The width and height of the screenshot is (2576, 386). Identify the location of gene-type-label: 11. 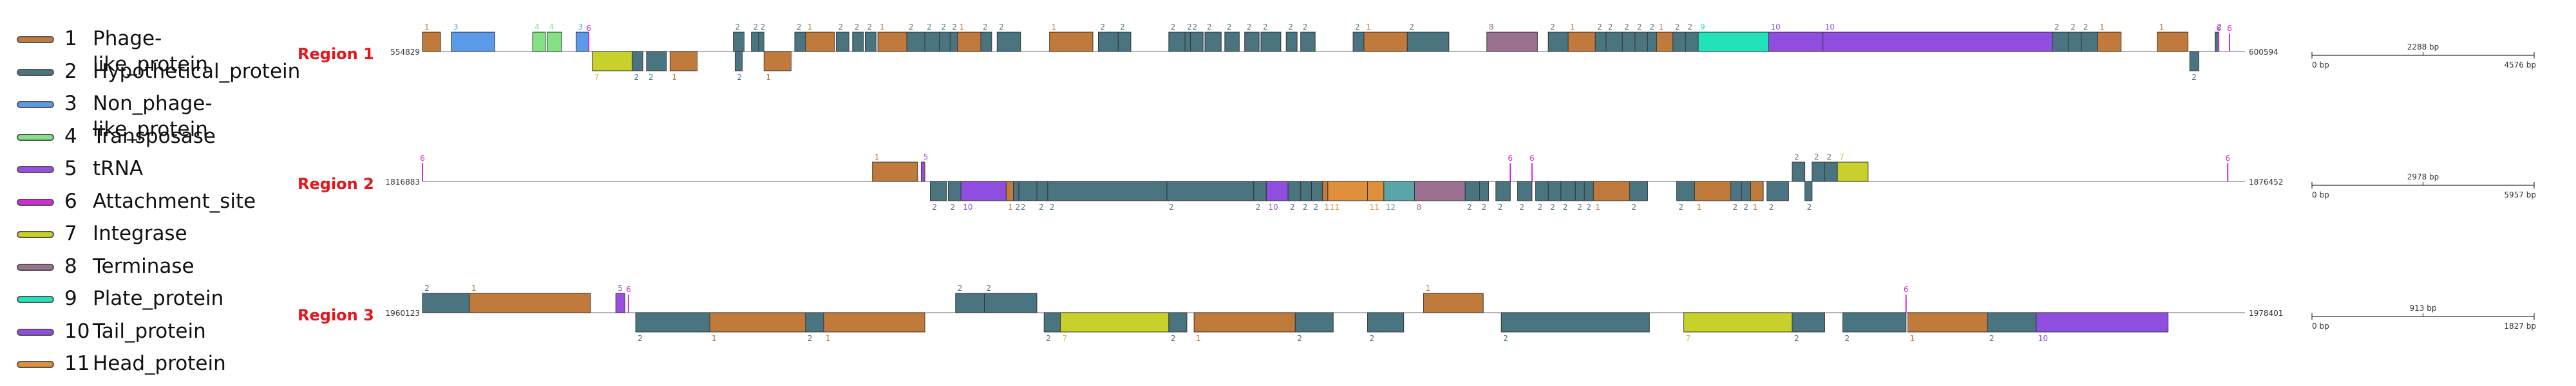
(1374, 207).